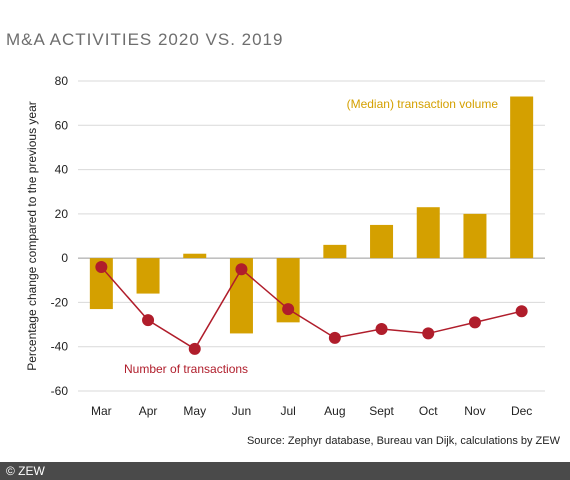  What do you see at coordinates (285, 471) in the screenshot?
I see `copyright-footer: © ZEW` at bounding box center [285, 471].